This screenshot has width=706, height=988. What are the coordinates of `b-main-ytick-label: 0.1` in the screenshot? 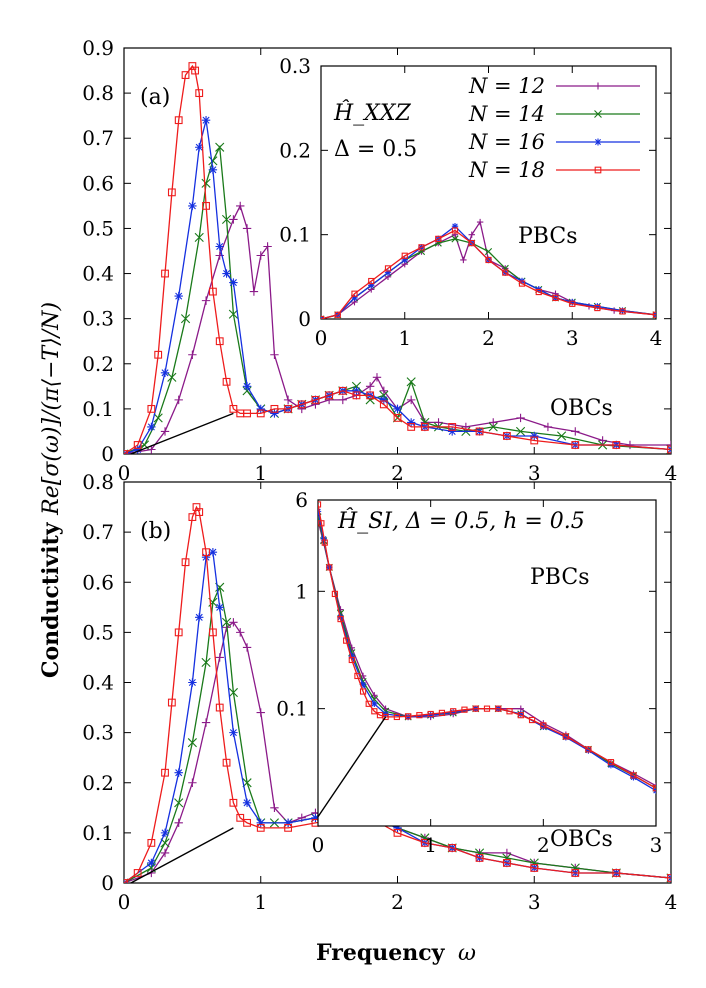 It's located at (98, 833).